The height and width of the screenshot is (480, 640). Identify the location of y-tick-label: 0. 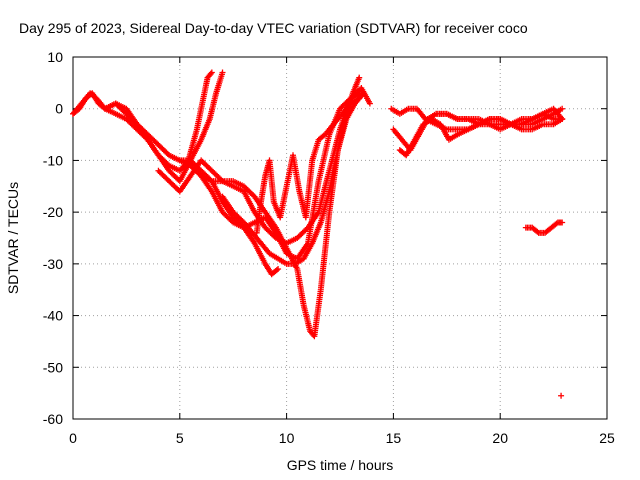
(59, 109).